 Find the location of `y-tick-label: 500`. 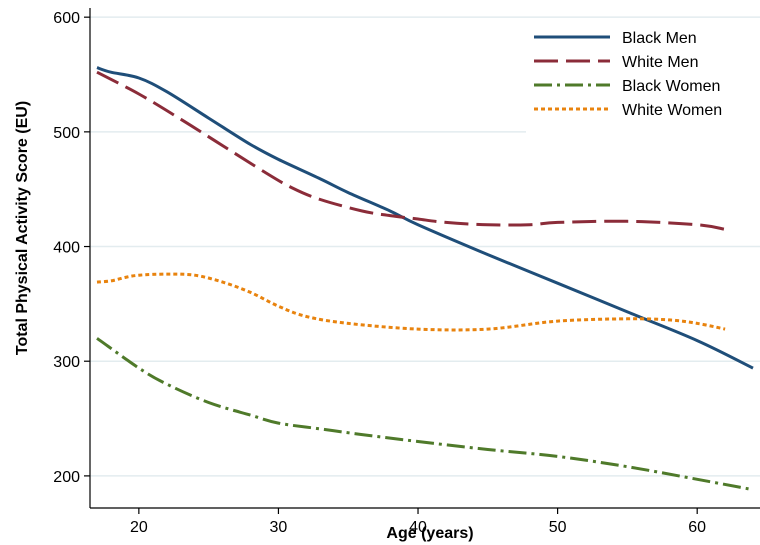

y-tick-label: 500 is located at coordinates (66, 133).